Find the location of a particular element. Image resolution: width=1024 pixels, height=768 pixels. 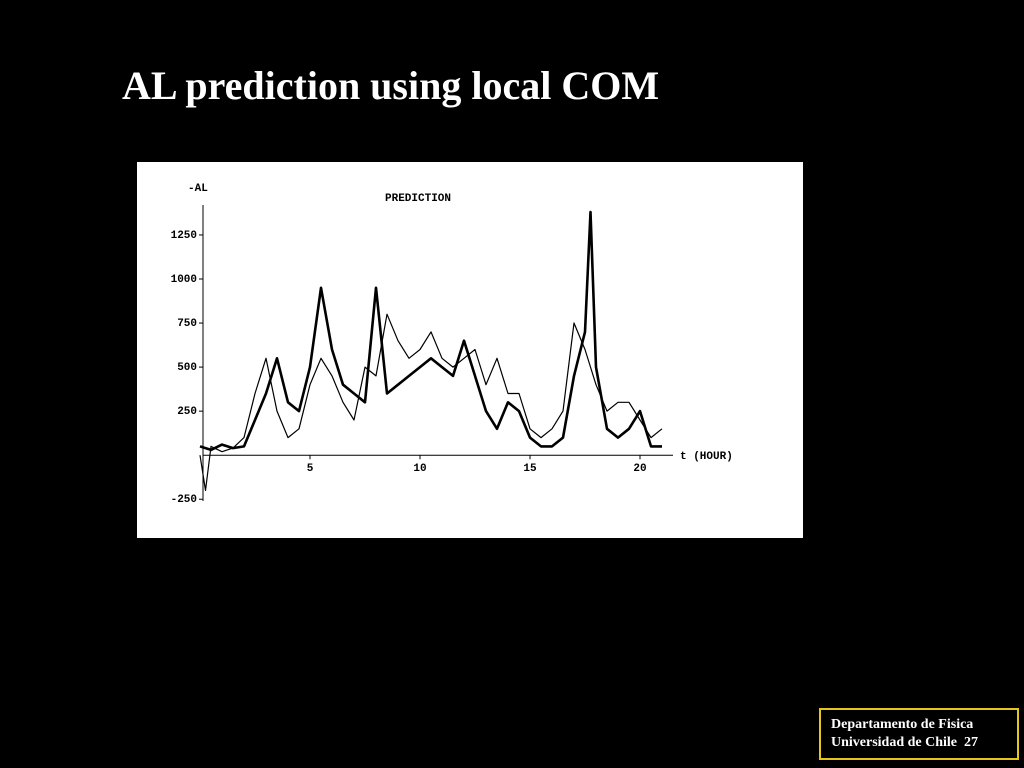

x-tick-label: 10 is located at coordinates (419, 469).